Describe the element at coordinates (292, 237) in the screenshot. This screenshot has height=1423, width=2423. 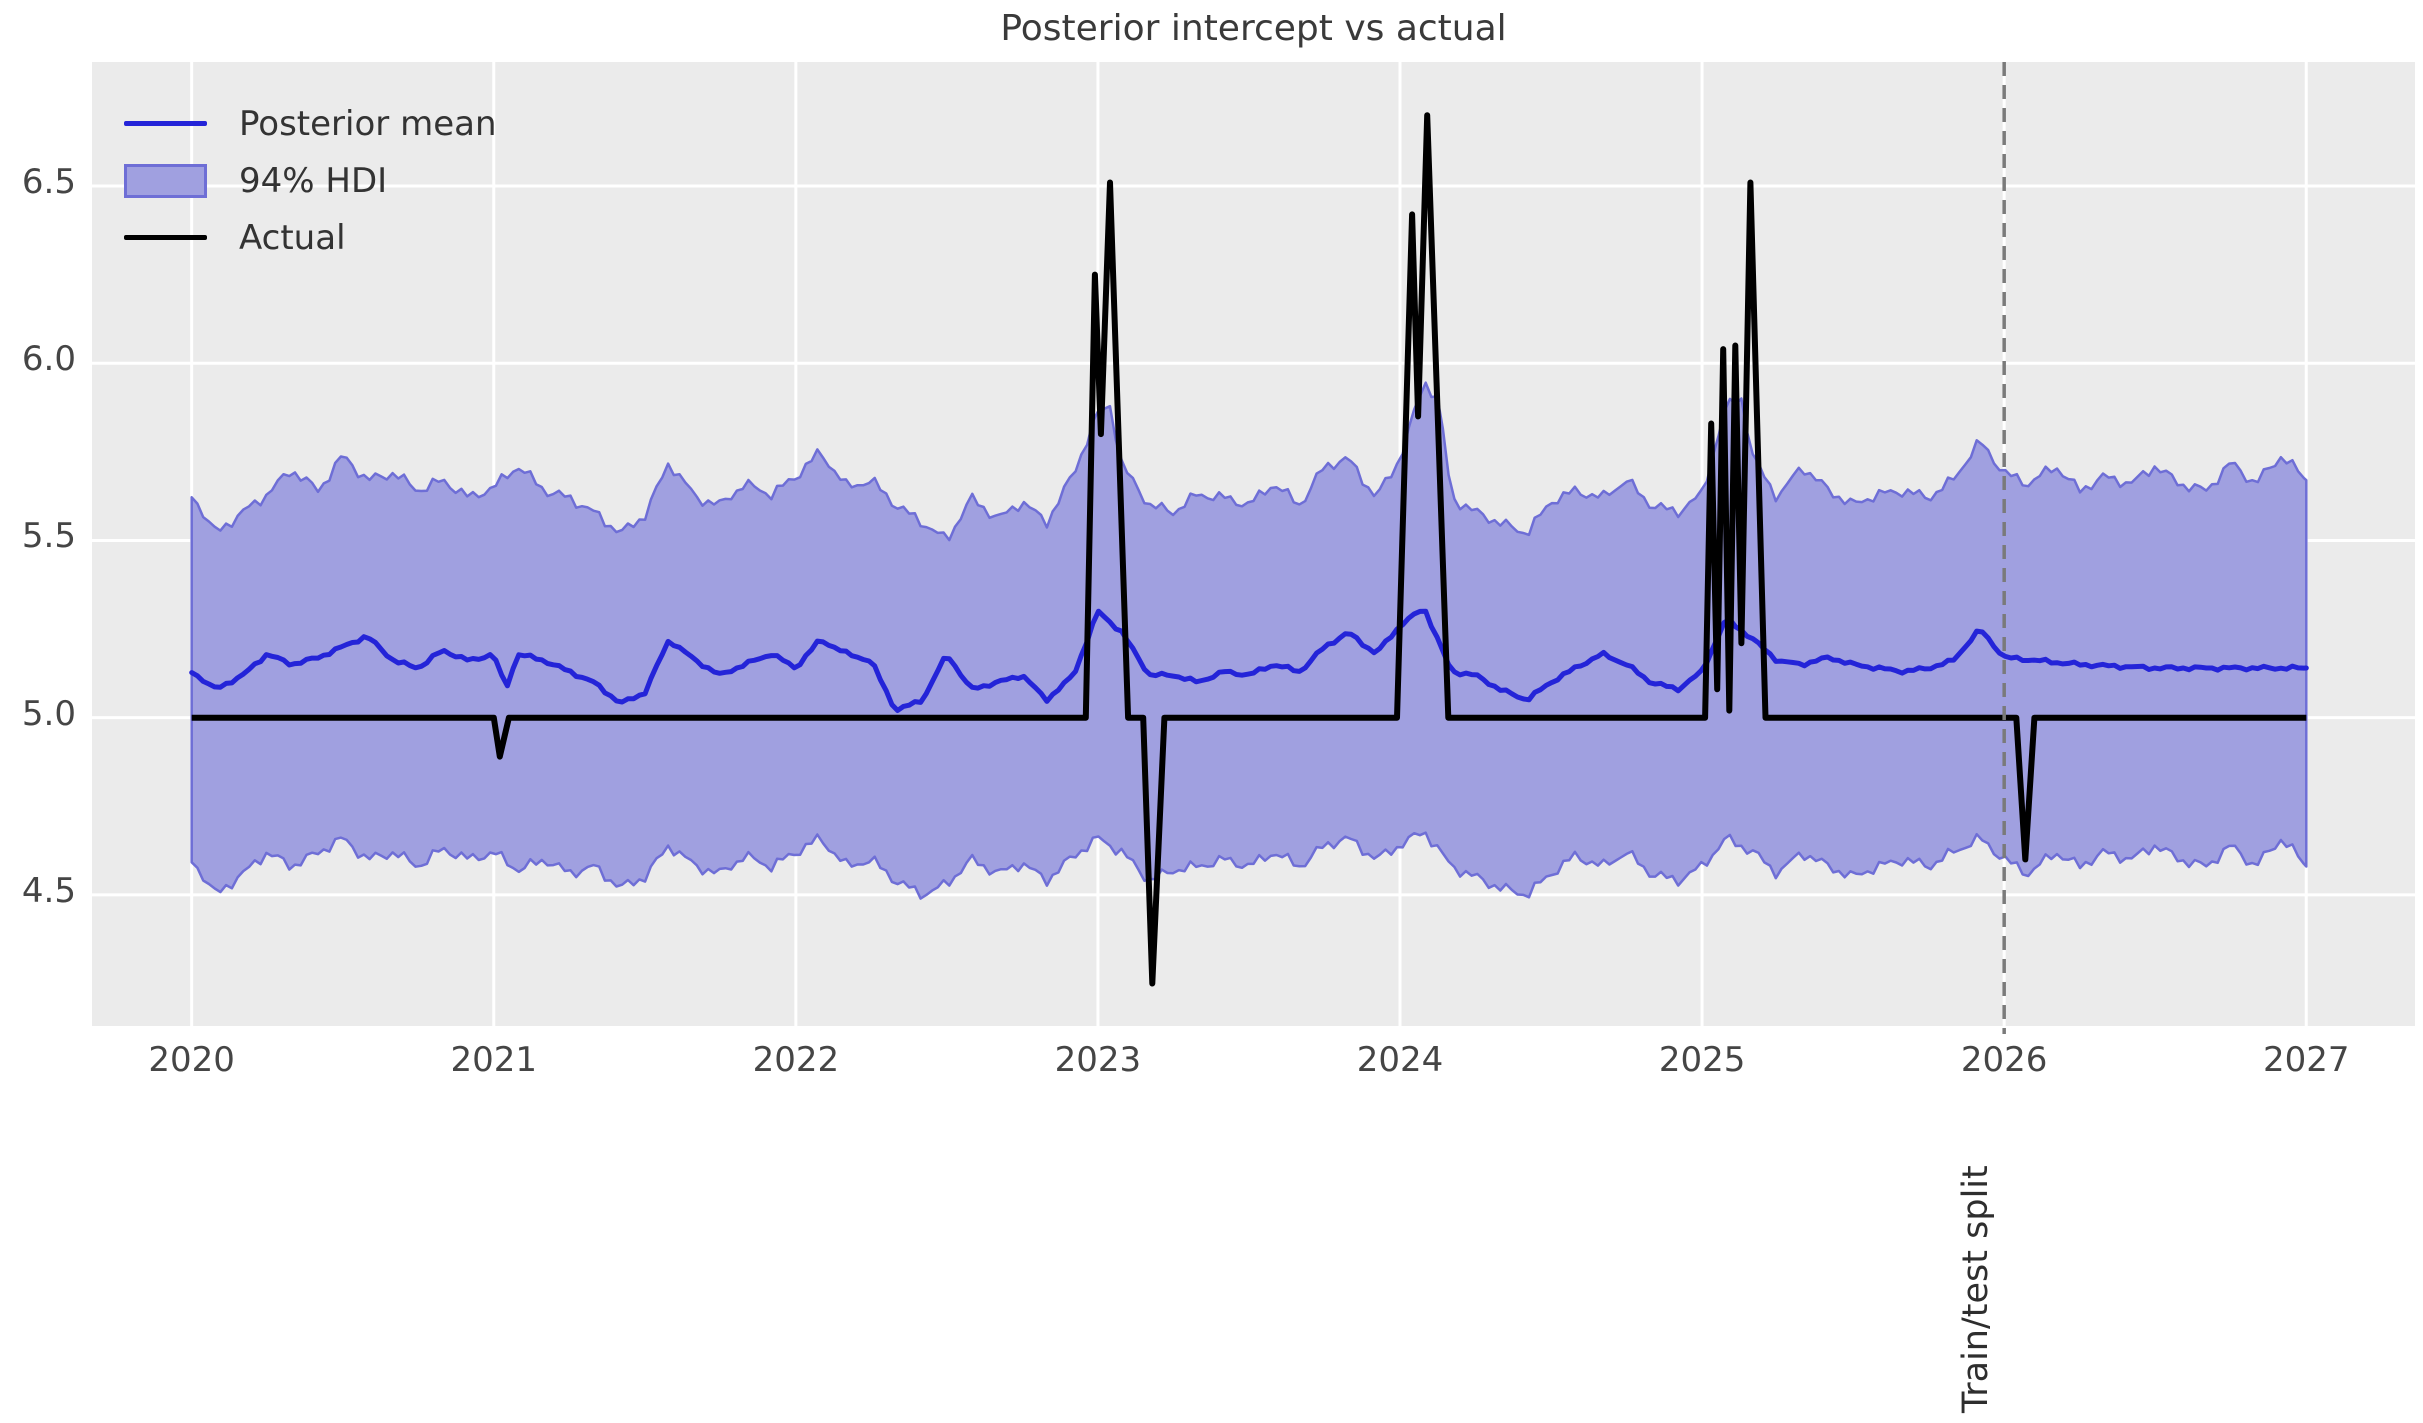
I see `legend-label-actual: Actual` at that location.